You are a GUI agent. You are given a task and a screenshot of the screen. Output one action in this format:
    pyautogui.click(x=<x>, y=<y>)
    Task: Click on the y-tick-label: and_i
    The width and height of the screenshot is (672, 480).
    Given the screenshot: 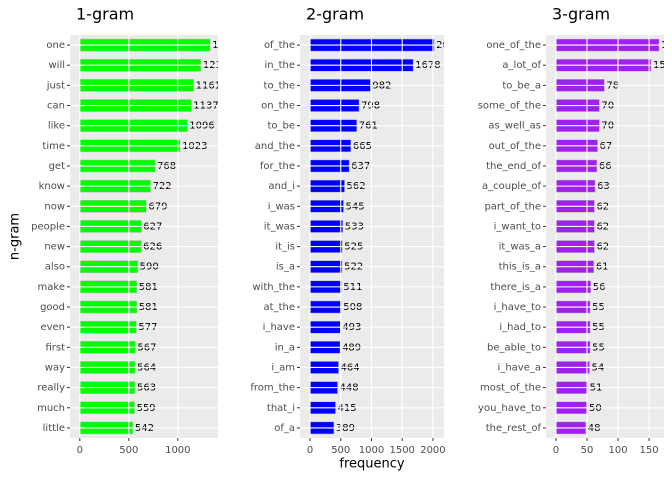 What is the action you would take?
    pyautogui.click(x=281, y=186)
    